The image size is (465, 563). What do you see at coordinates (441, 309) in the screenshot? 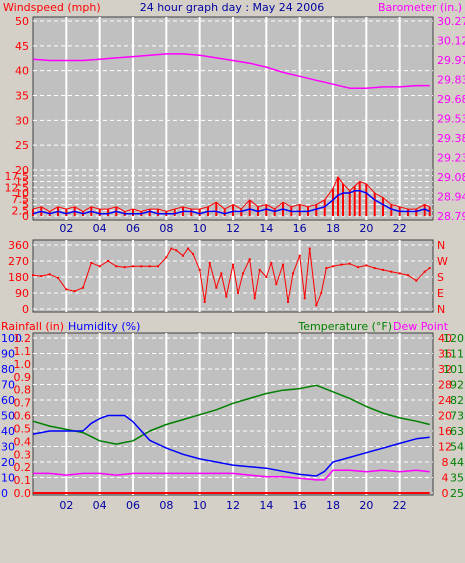
I see `direction-compass-tick-label: N` at bounding box center [441, 309].